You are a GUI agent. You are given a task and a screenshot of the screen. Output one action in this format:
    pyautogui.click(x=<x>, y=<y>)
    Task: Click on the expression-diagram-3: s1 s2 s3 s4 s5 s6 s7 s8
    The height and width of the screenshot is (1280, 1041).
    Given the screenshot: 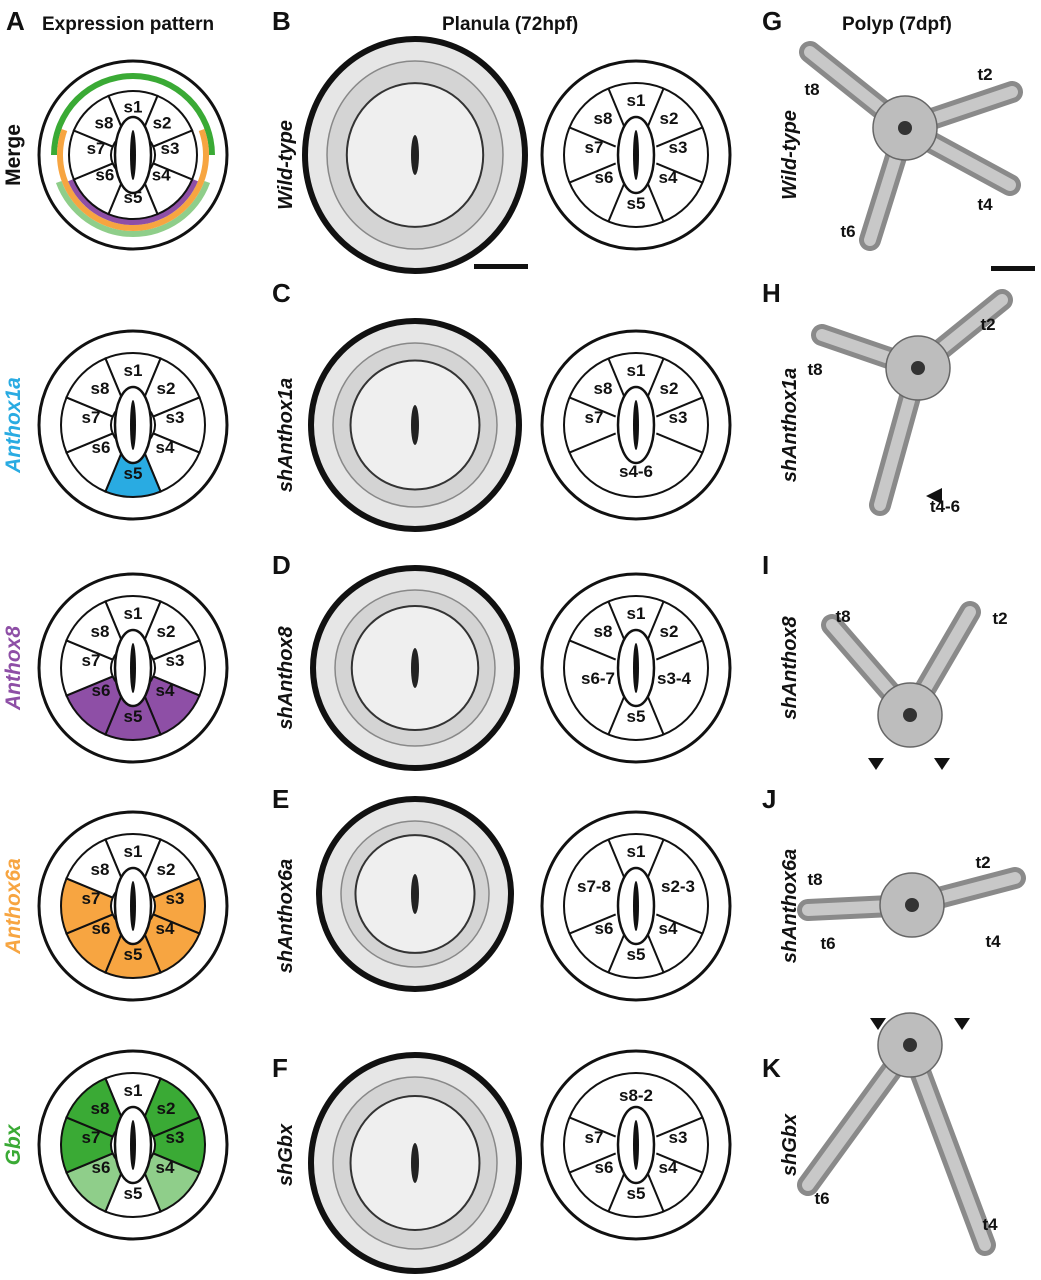 What is the action you would take?
    pyautogui.click(x=133, y=668)
    